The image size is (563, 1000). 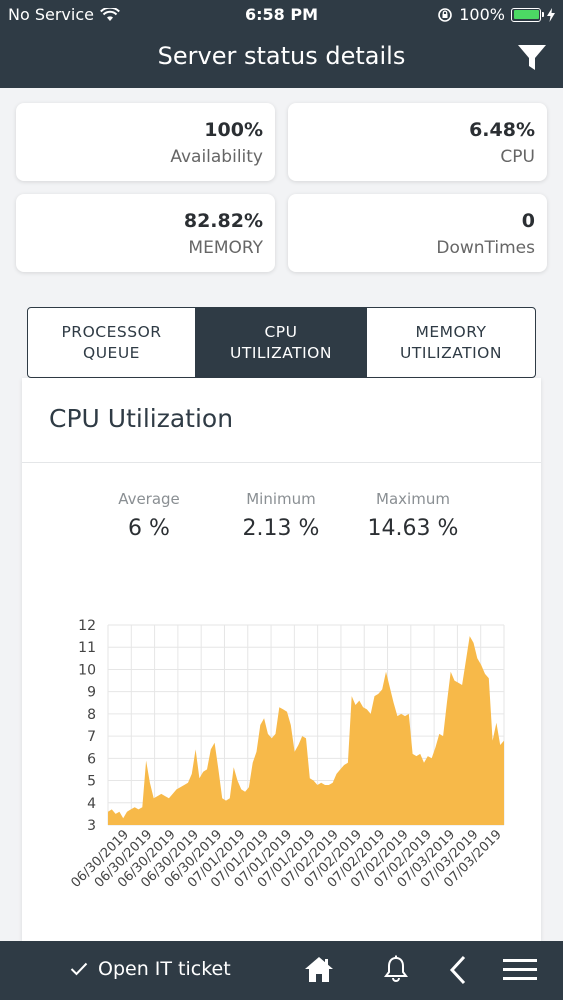 I want to click on back-chevron-icon, so click(x=458, y=970).